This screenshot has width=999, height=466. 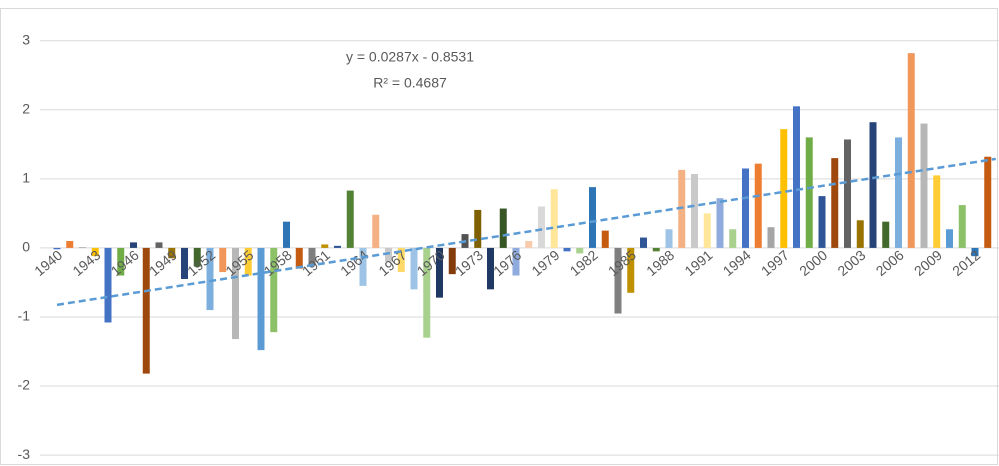 I want to click on y-tick-label: 3, so click(x=26, y=39).